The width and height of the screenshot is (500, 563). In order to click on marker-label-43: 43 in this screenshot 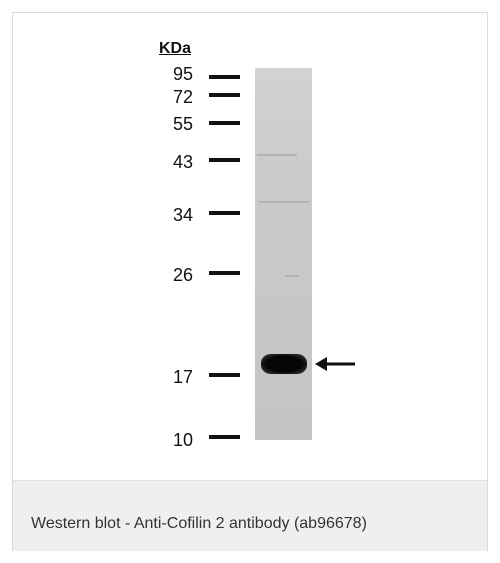, I will do `click(182, 162)`.